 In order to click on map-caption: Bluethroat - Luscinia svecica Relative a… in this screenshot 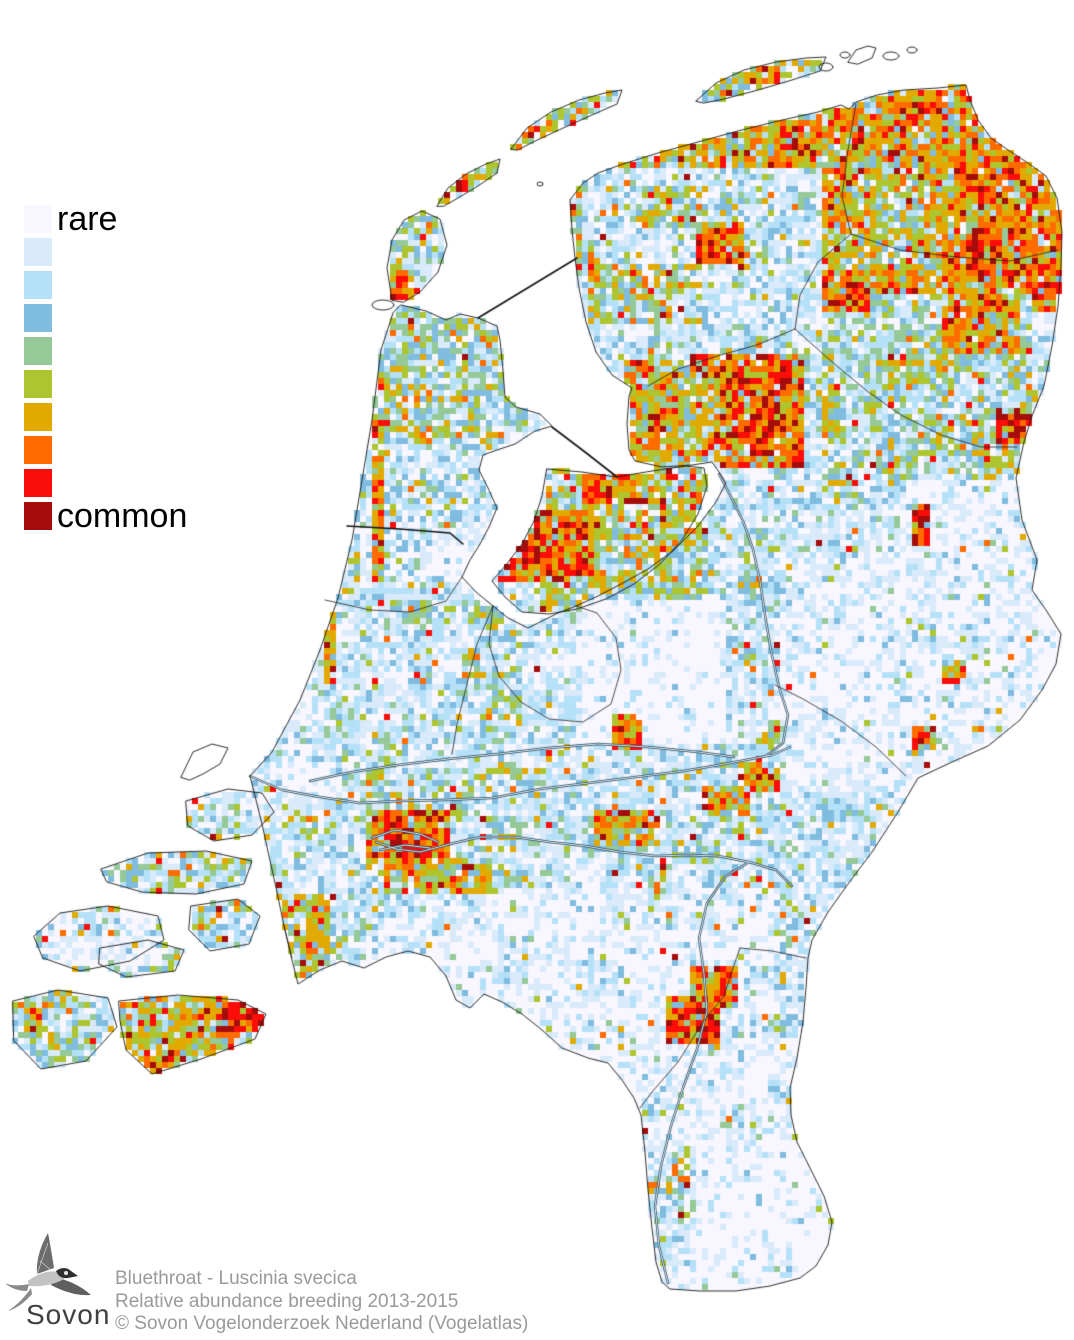, I will do `click(321, 1302)`.